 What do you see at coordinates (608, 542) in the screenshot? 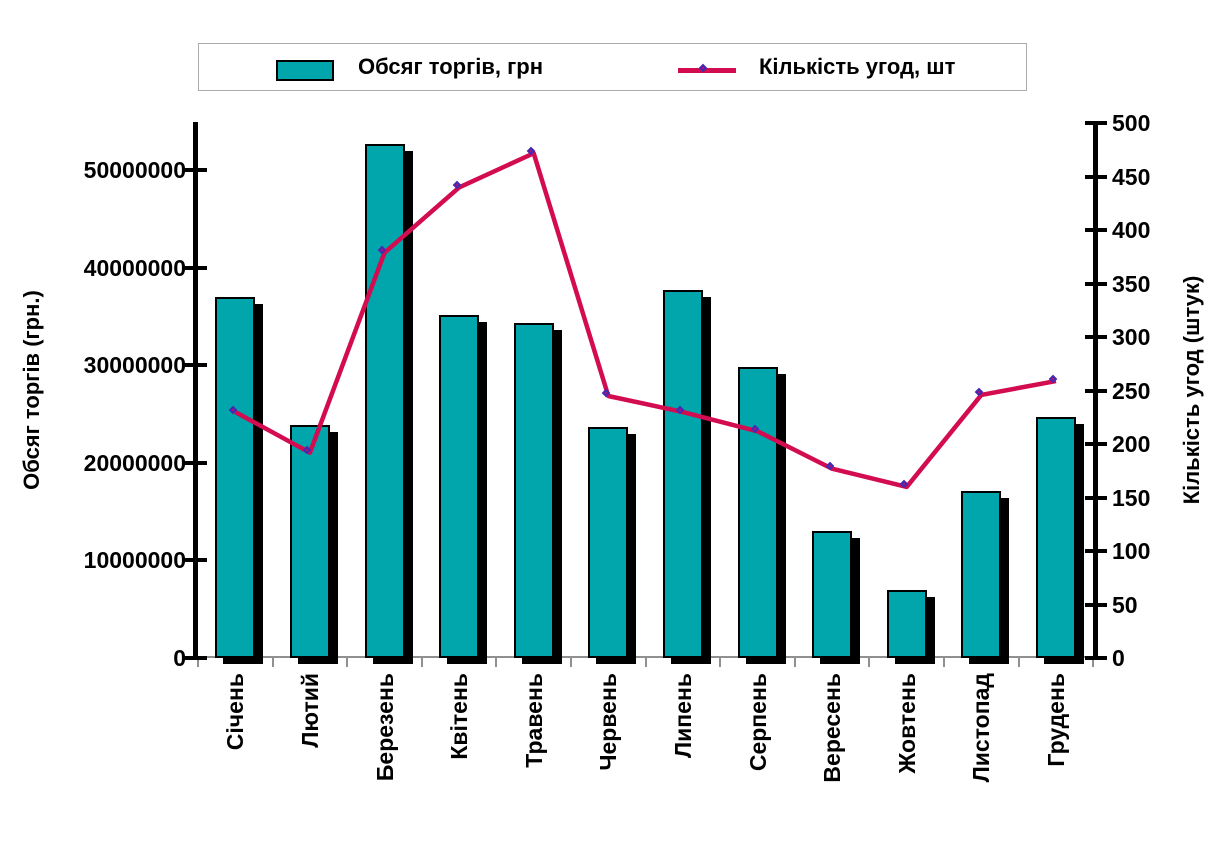
I see `bar-Червень` at bounding box center [608, 542].